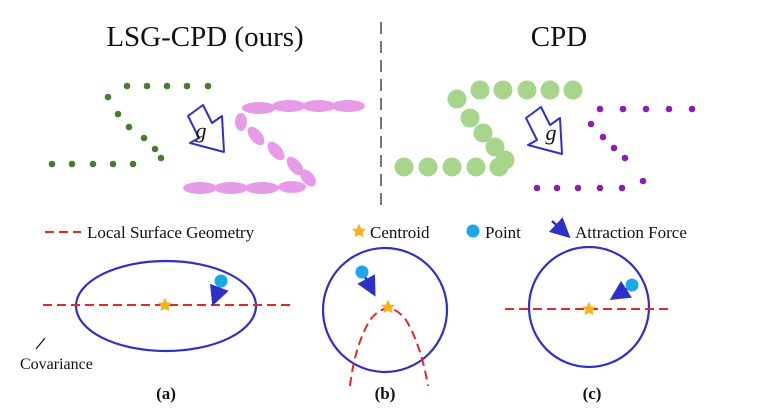  Describe the element at coordinates (171, 232) in the screenshot. I see `legend-surface-label: Local Surface Geometry` at that location.